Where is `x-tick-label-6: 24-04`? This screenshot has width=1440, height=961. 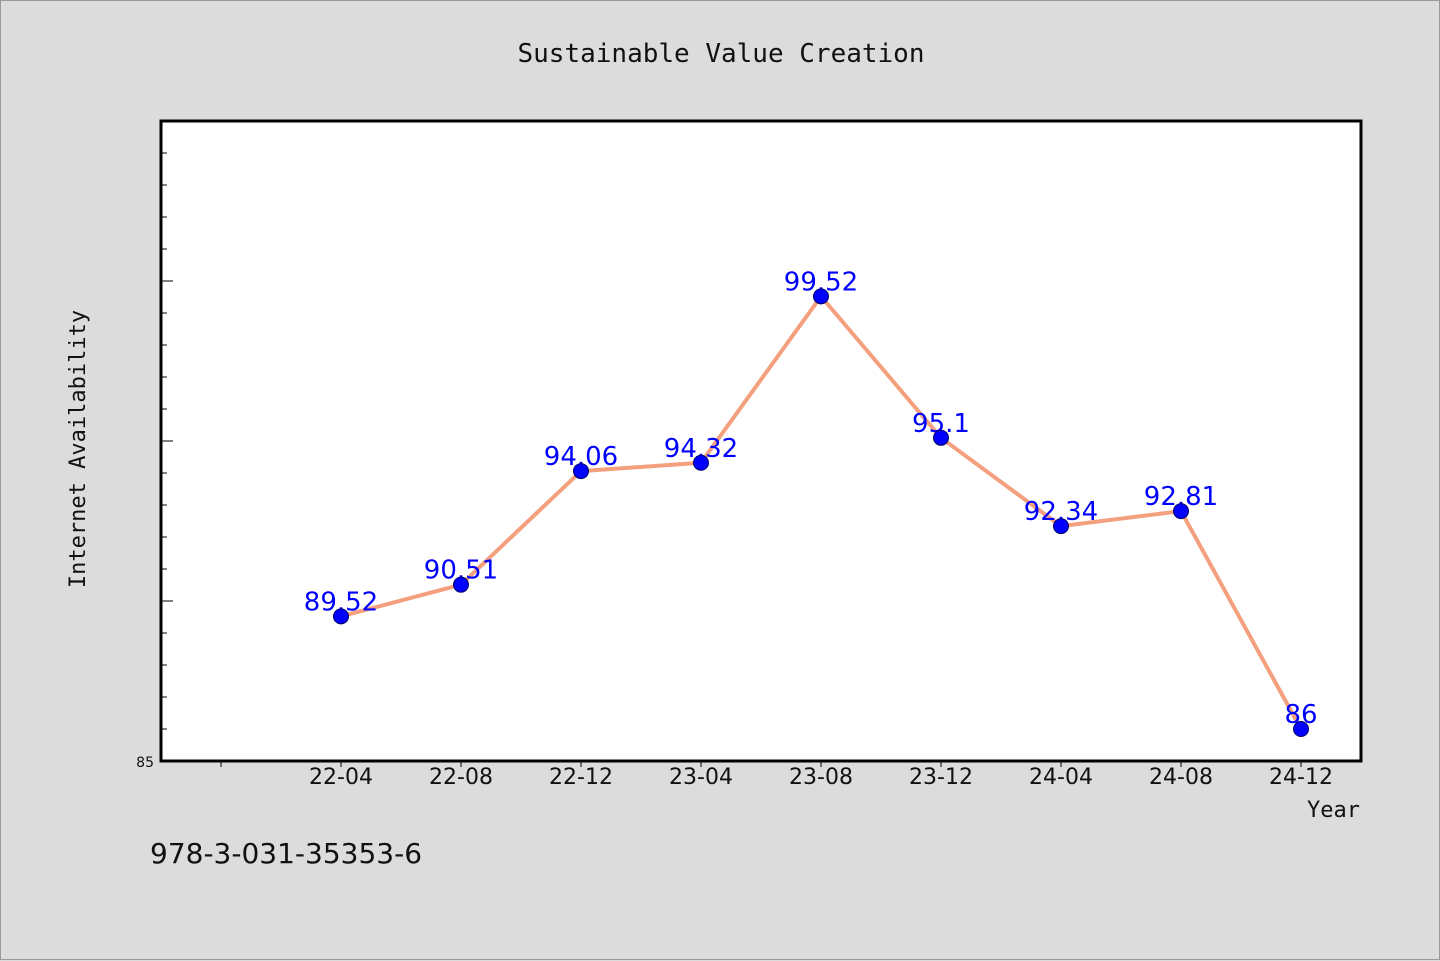
x-tick-label-6: 24-04 is located at coordinates (1061, 777).